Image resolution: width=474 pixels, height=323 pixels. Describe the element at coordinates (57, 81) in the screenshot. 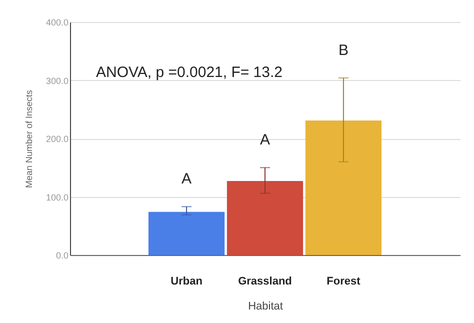

I see `y-tick-label: 300.0` at that location.